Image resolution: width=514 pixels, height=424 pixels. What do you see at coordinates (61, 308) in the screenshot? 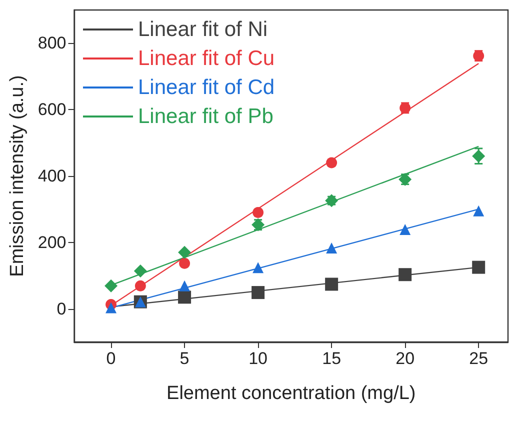
I see `y-tick-label: 0` at bounding box center [61, 308].